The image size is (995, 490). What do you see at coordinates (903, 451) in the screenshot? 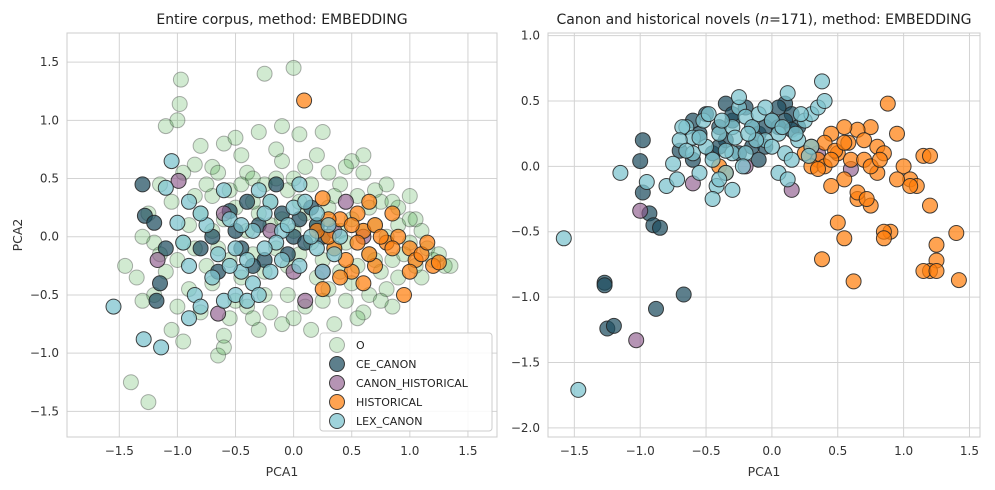
I see `x-tick-label: 1.0` at bounding box center [903, 451].